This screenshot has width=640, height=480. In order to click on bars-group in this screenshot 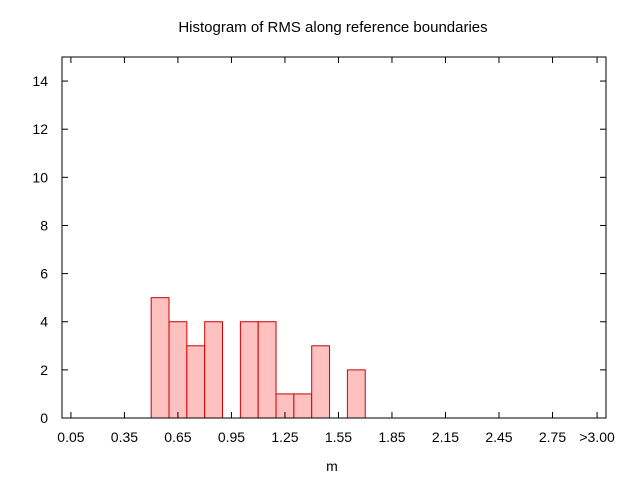, I will do `click(258, 358)`.